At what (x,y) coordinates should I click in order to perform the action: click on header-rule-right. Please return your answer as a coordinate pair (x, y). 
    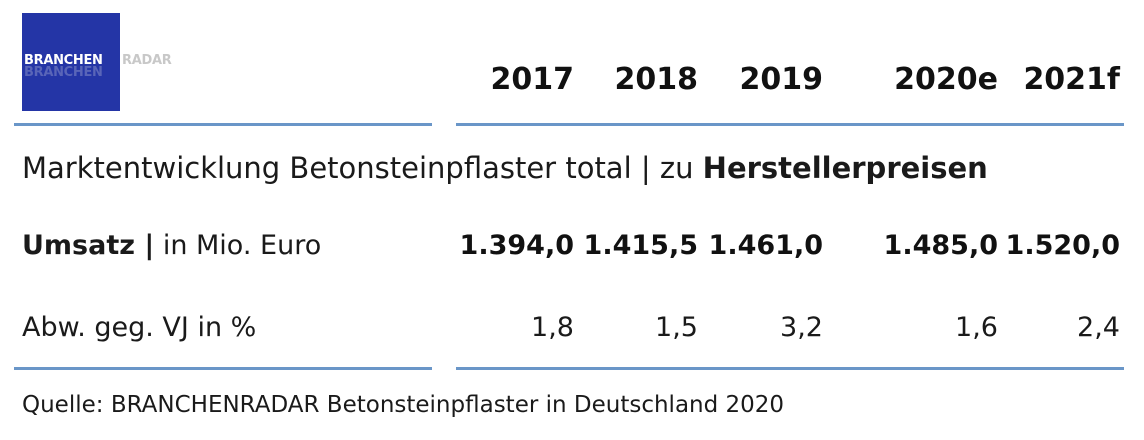
    Looking at the image, I should click on (790, 124).